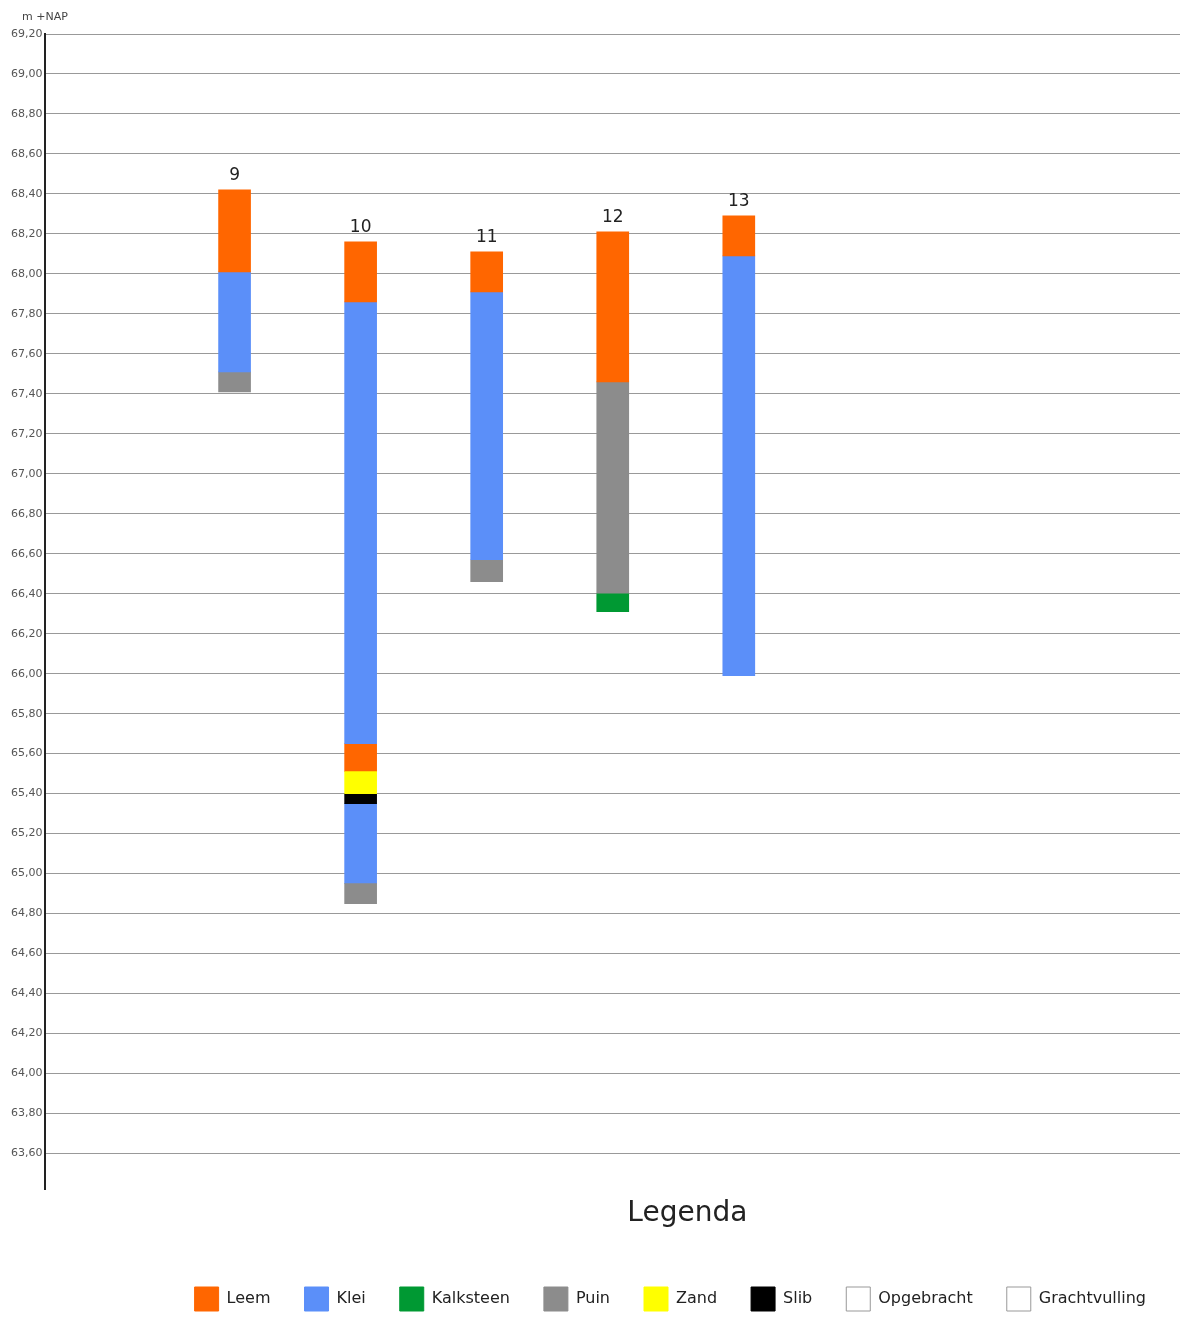 This screenshot has height=1329, width=1198. Describe the element at coordinates (26, 633) in the screenshot. I see `y-tick-label: 66,20` at that location.